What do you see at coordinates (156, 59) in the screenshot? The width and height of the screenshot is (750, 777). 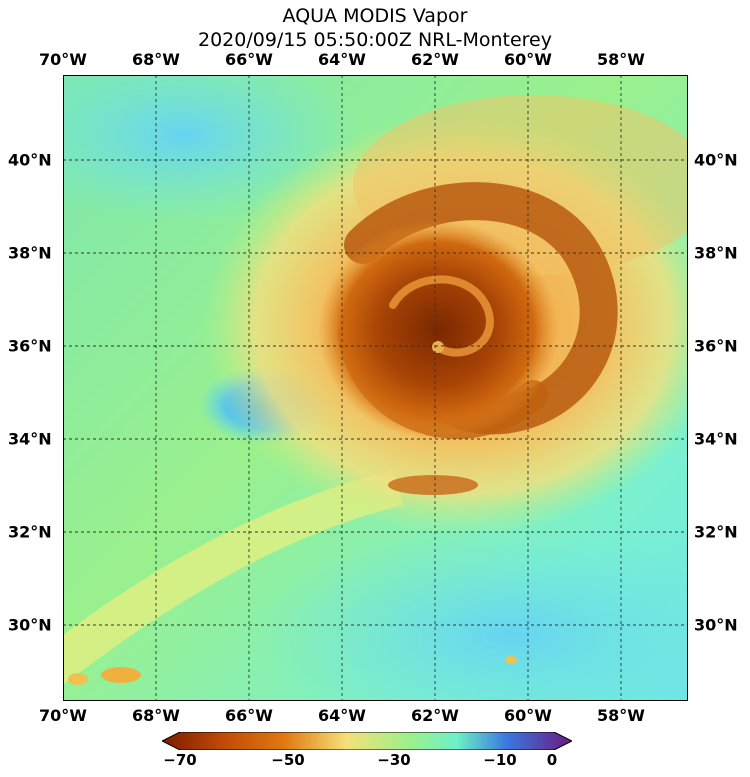 I see `lon-label-top: 68°W` at bounding box center [156, 59].